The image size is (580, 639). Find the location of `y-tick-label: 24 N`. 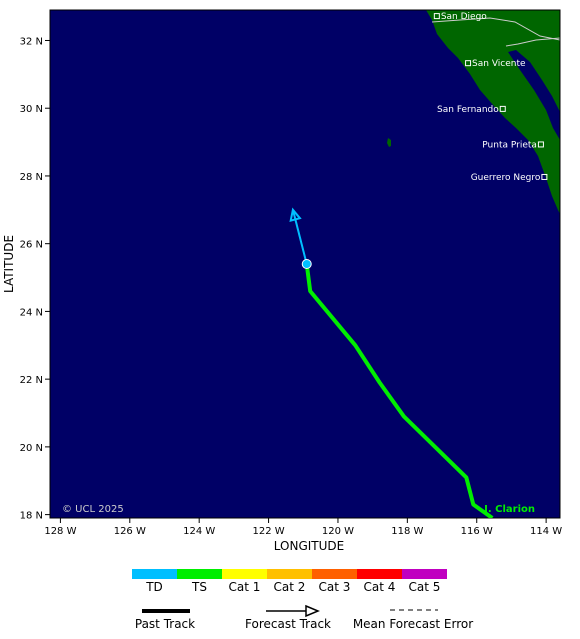

y-tick-label: 24 N is located at coordinates (31, 312).